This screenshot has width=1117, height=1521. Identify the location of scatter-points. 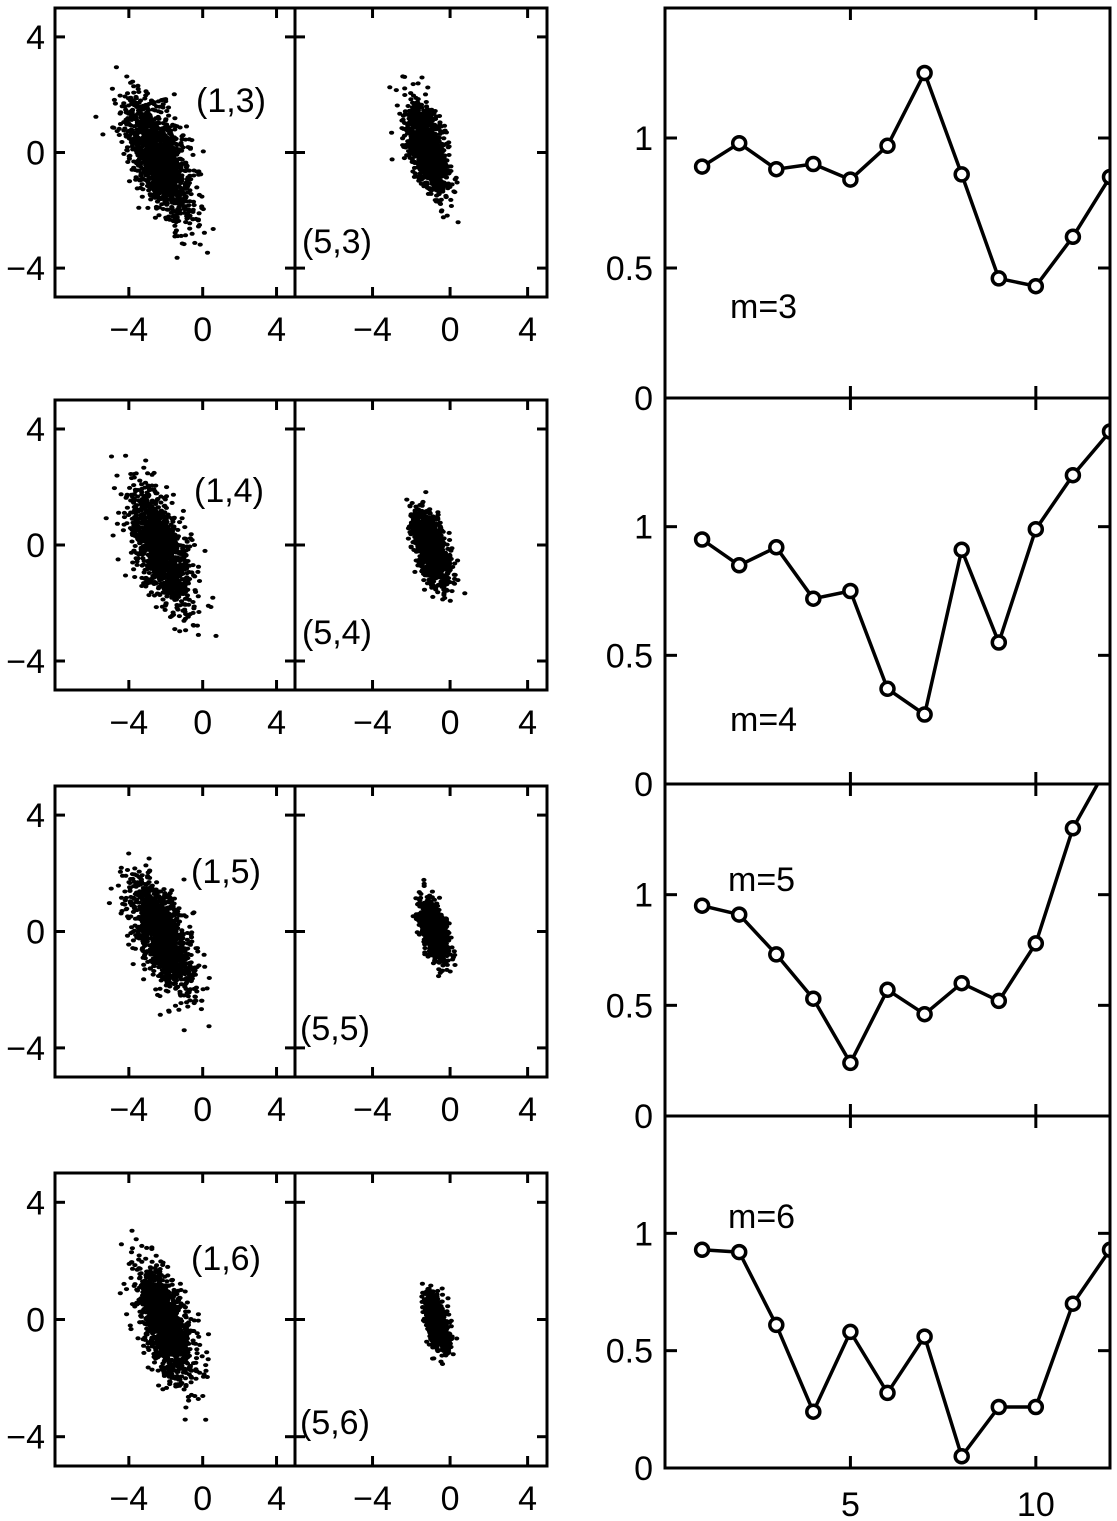
(154, 162).